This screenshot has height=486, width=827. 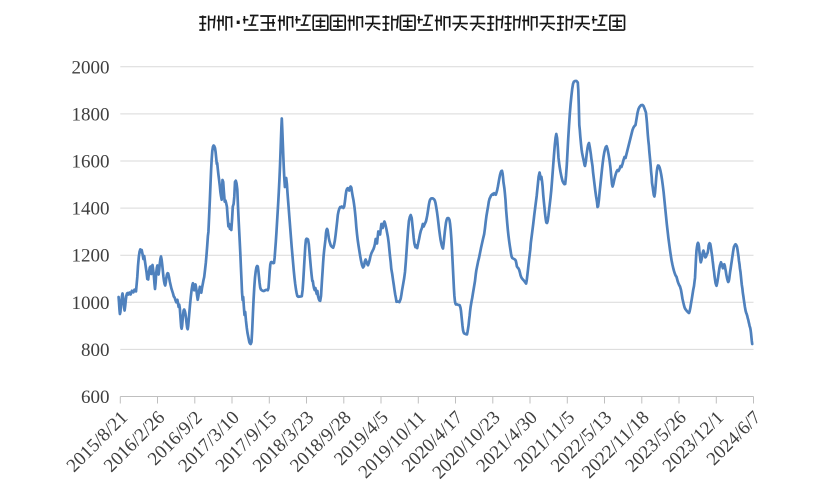 What do you see at coordinates (91, 162) in the screenshot?
I see `svg-text: 1600` at bounding box center [91, 162].